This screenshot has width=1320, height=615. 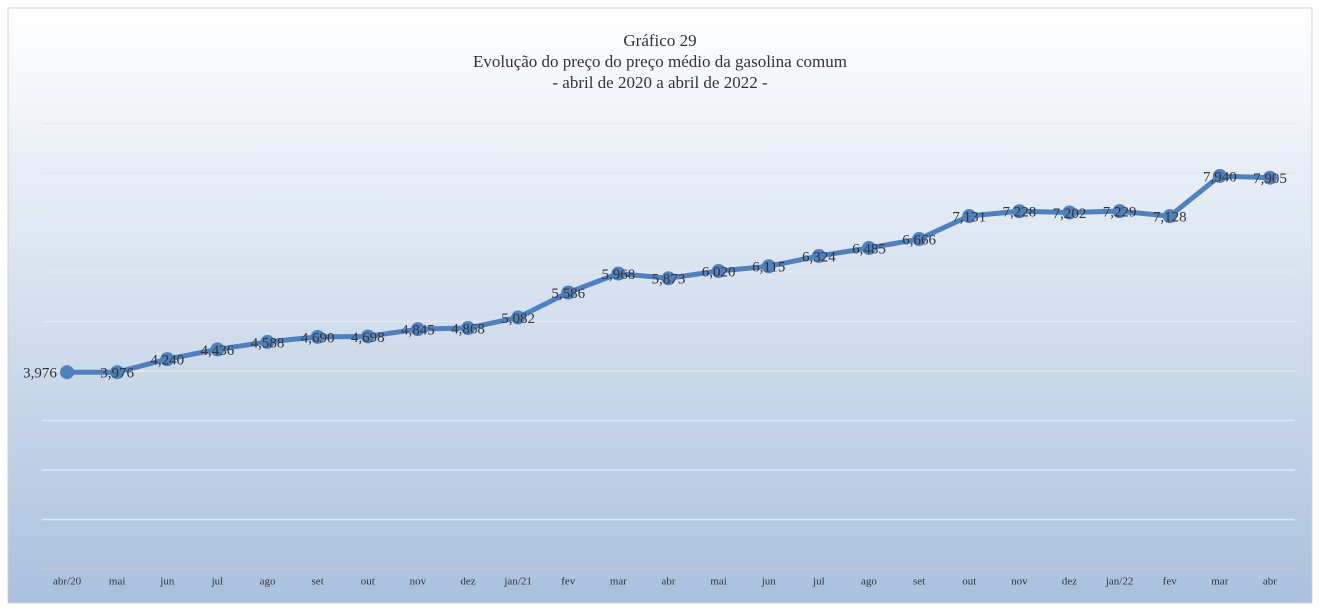 I want to click on data-label: 6,020, so click(x=719, y=272).